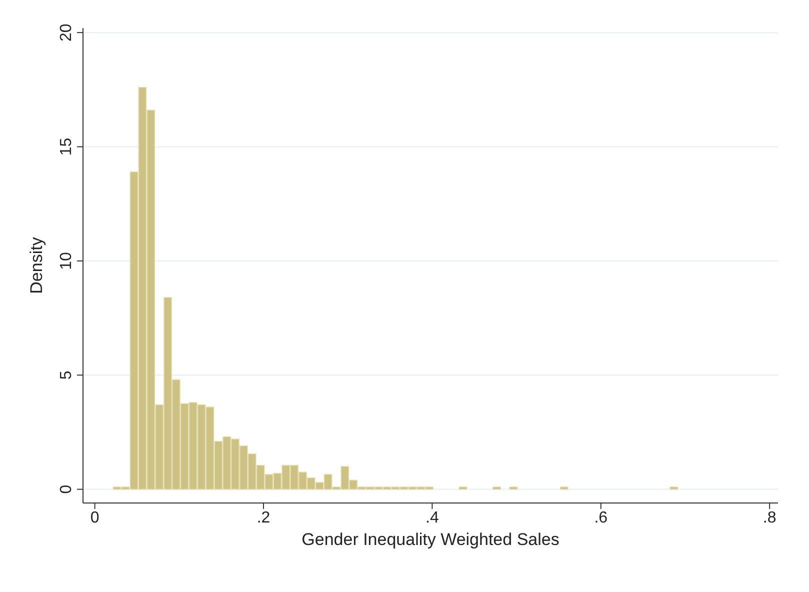 This screenshot has width=809, height=592. What do you see at coordinates (36, 265) in the screenshot?
I see `y-axis-title: Density` at bounding box center [36, 265].